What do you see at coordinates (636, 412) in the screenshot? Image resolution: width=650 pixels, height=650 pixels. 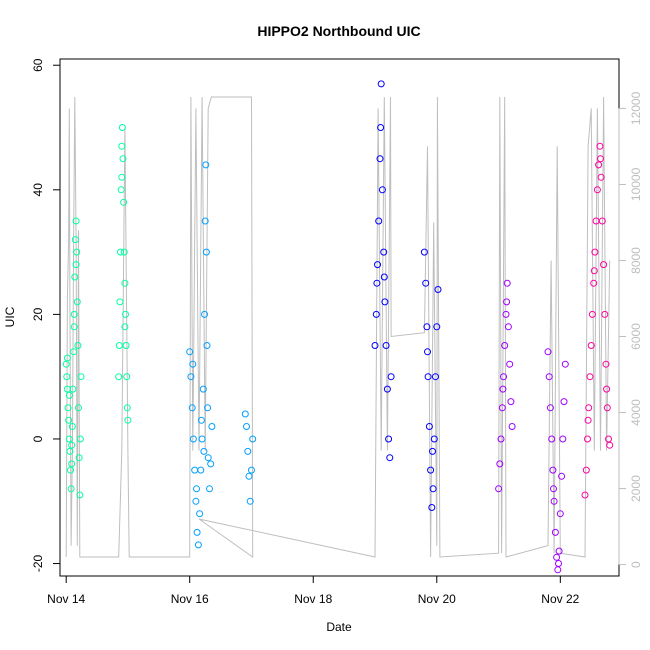 I see `y2-tick-label: 4000` at bounding box center [636, 412].